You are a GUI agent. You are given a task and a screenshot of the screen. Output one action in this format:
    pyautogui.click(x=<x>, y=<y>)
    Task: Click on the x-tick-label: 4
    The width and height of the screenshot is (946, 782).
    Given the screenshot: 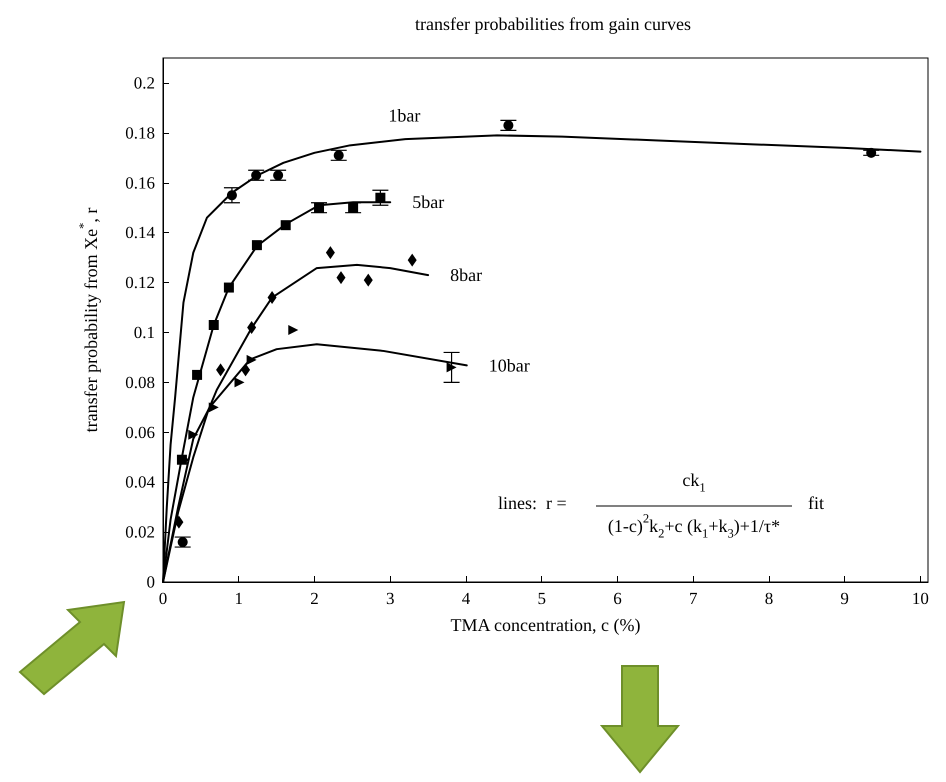 What is the action you would take?
    pyautogui.click(x=466, y=598)
    